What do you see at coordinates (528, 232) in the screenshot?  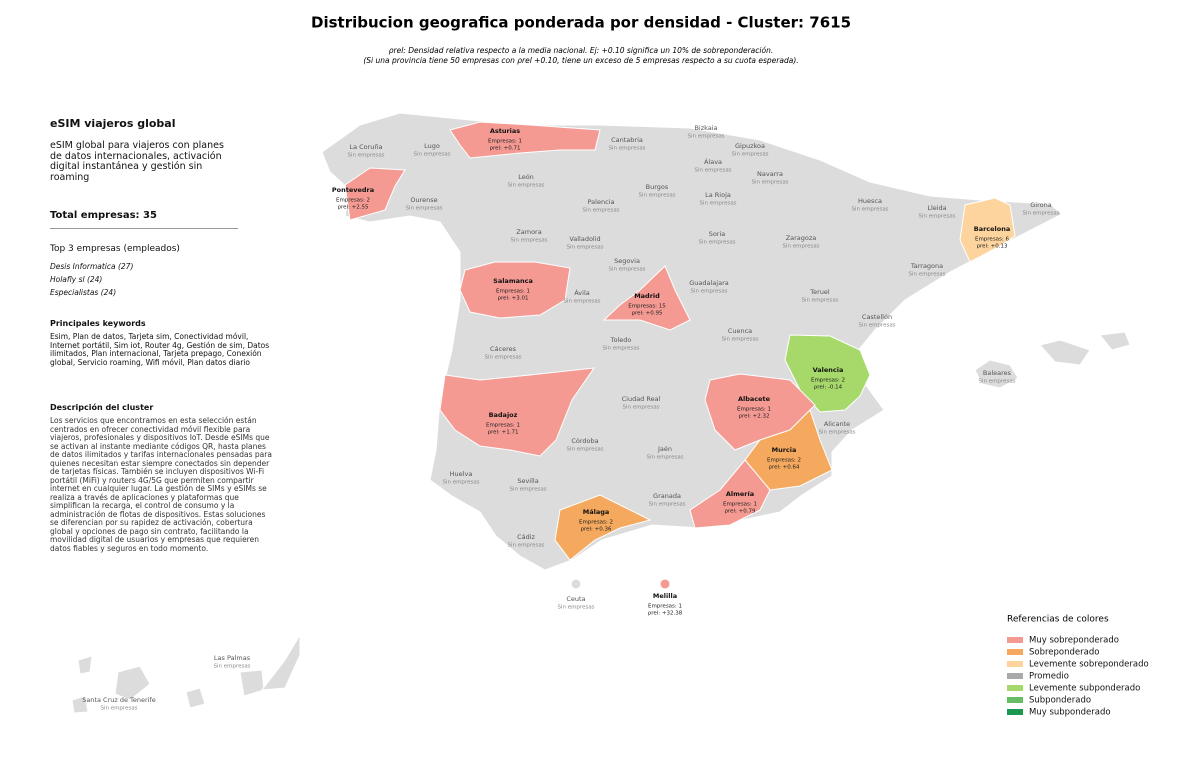 I see `province-name: Zamora` at bounding box center [528, 232].